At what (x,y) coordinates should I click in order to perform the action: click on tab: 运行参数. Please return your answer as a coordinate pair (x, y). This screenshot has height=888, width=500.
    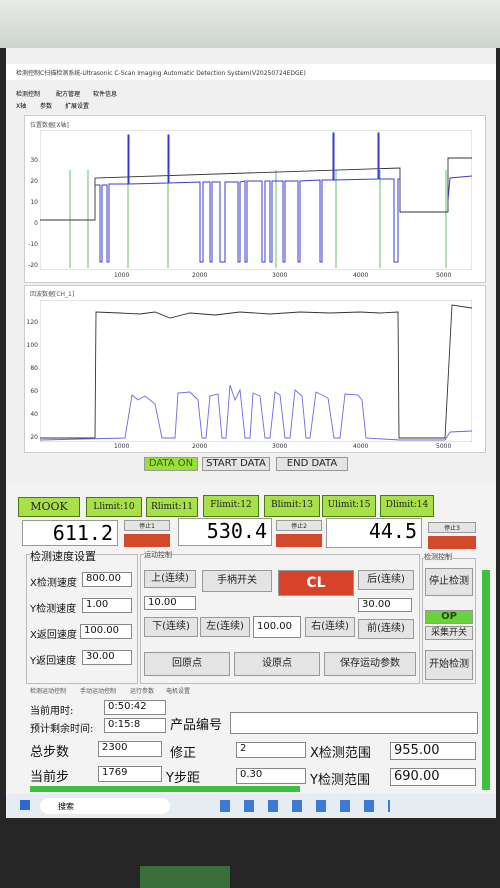
    Looking at the image, I should click on (142, 691).